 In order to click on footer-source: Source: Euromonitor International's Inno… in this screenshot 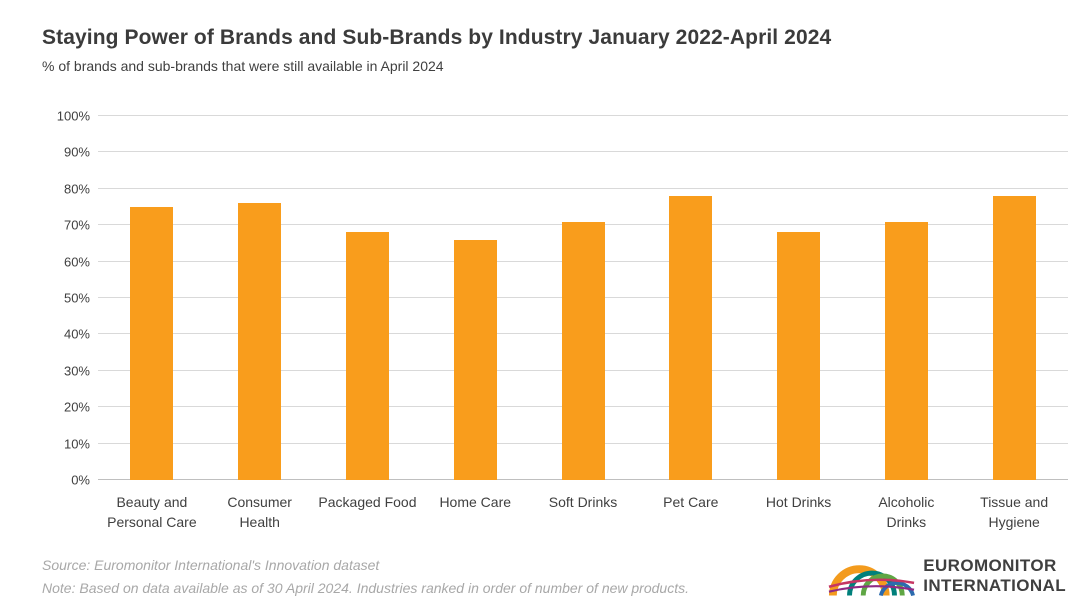, I will do `click(211, 565)`.